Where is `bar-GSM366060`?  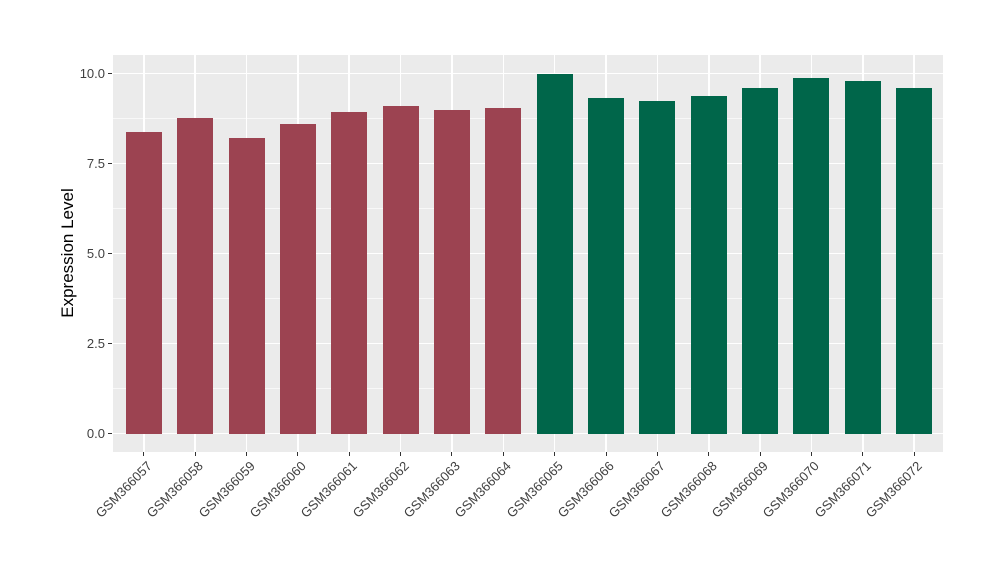
bar-GSM366060 is located at coordinates (297, 278).